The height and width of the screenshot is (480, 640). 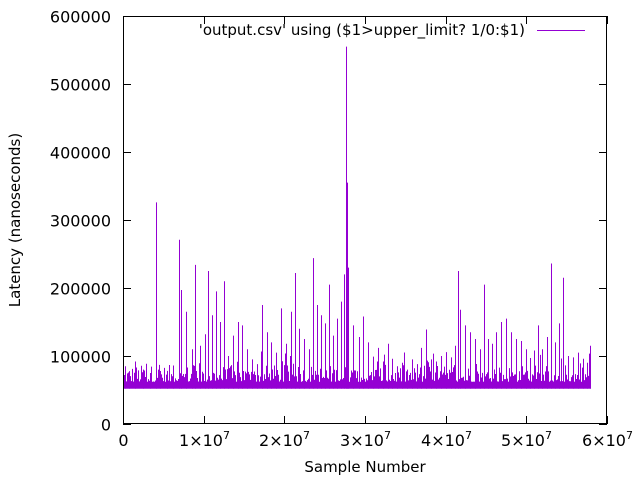 What do you see at coordinates (80, 17) in the screenshot?
I see `y-tick-label: 600000` at bounding box center [80, 17].